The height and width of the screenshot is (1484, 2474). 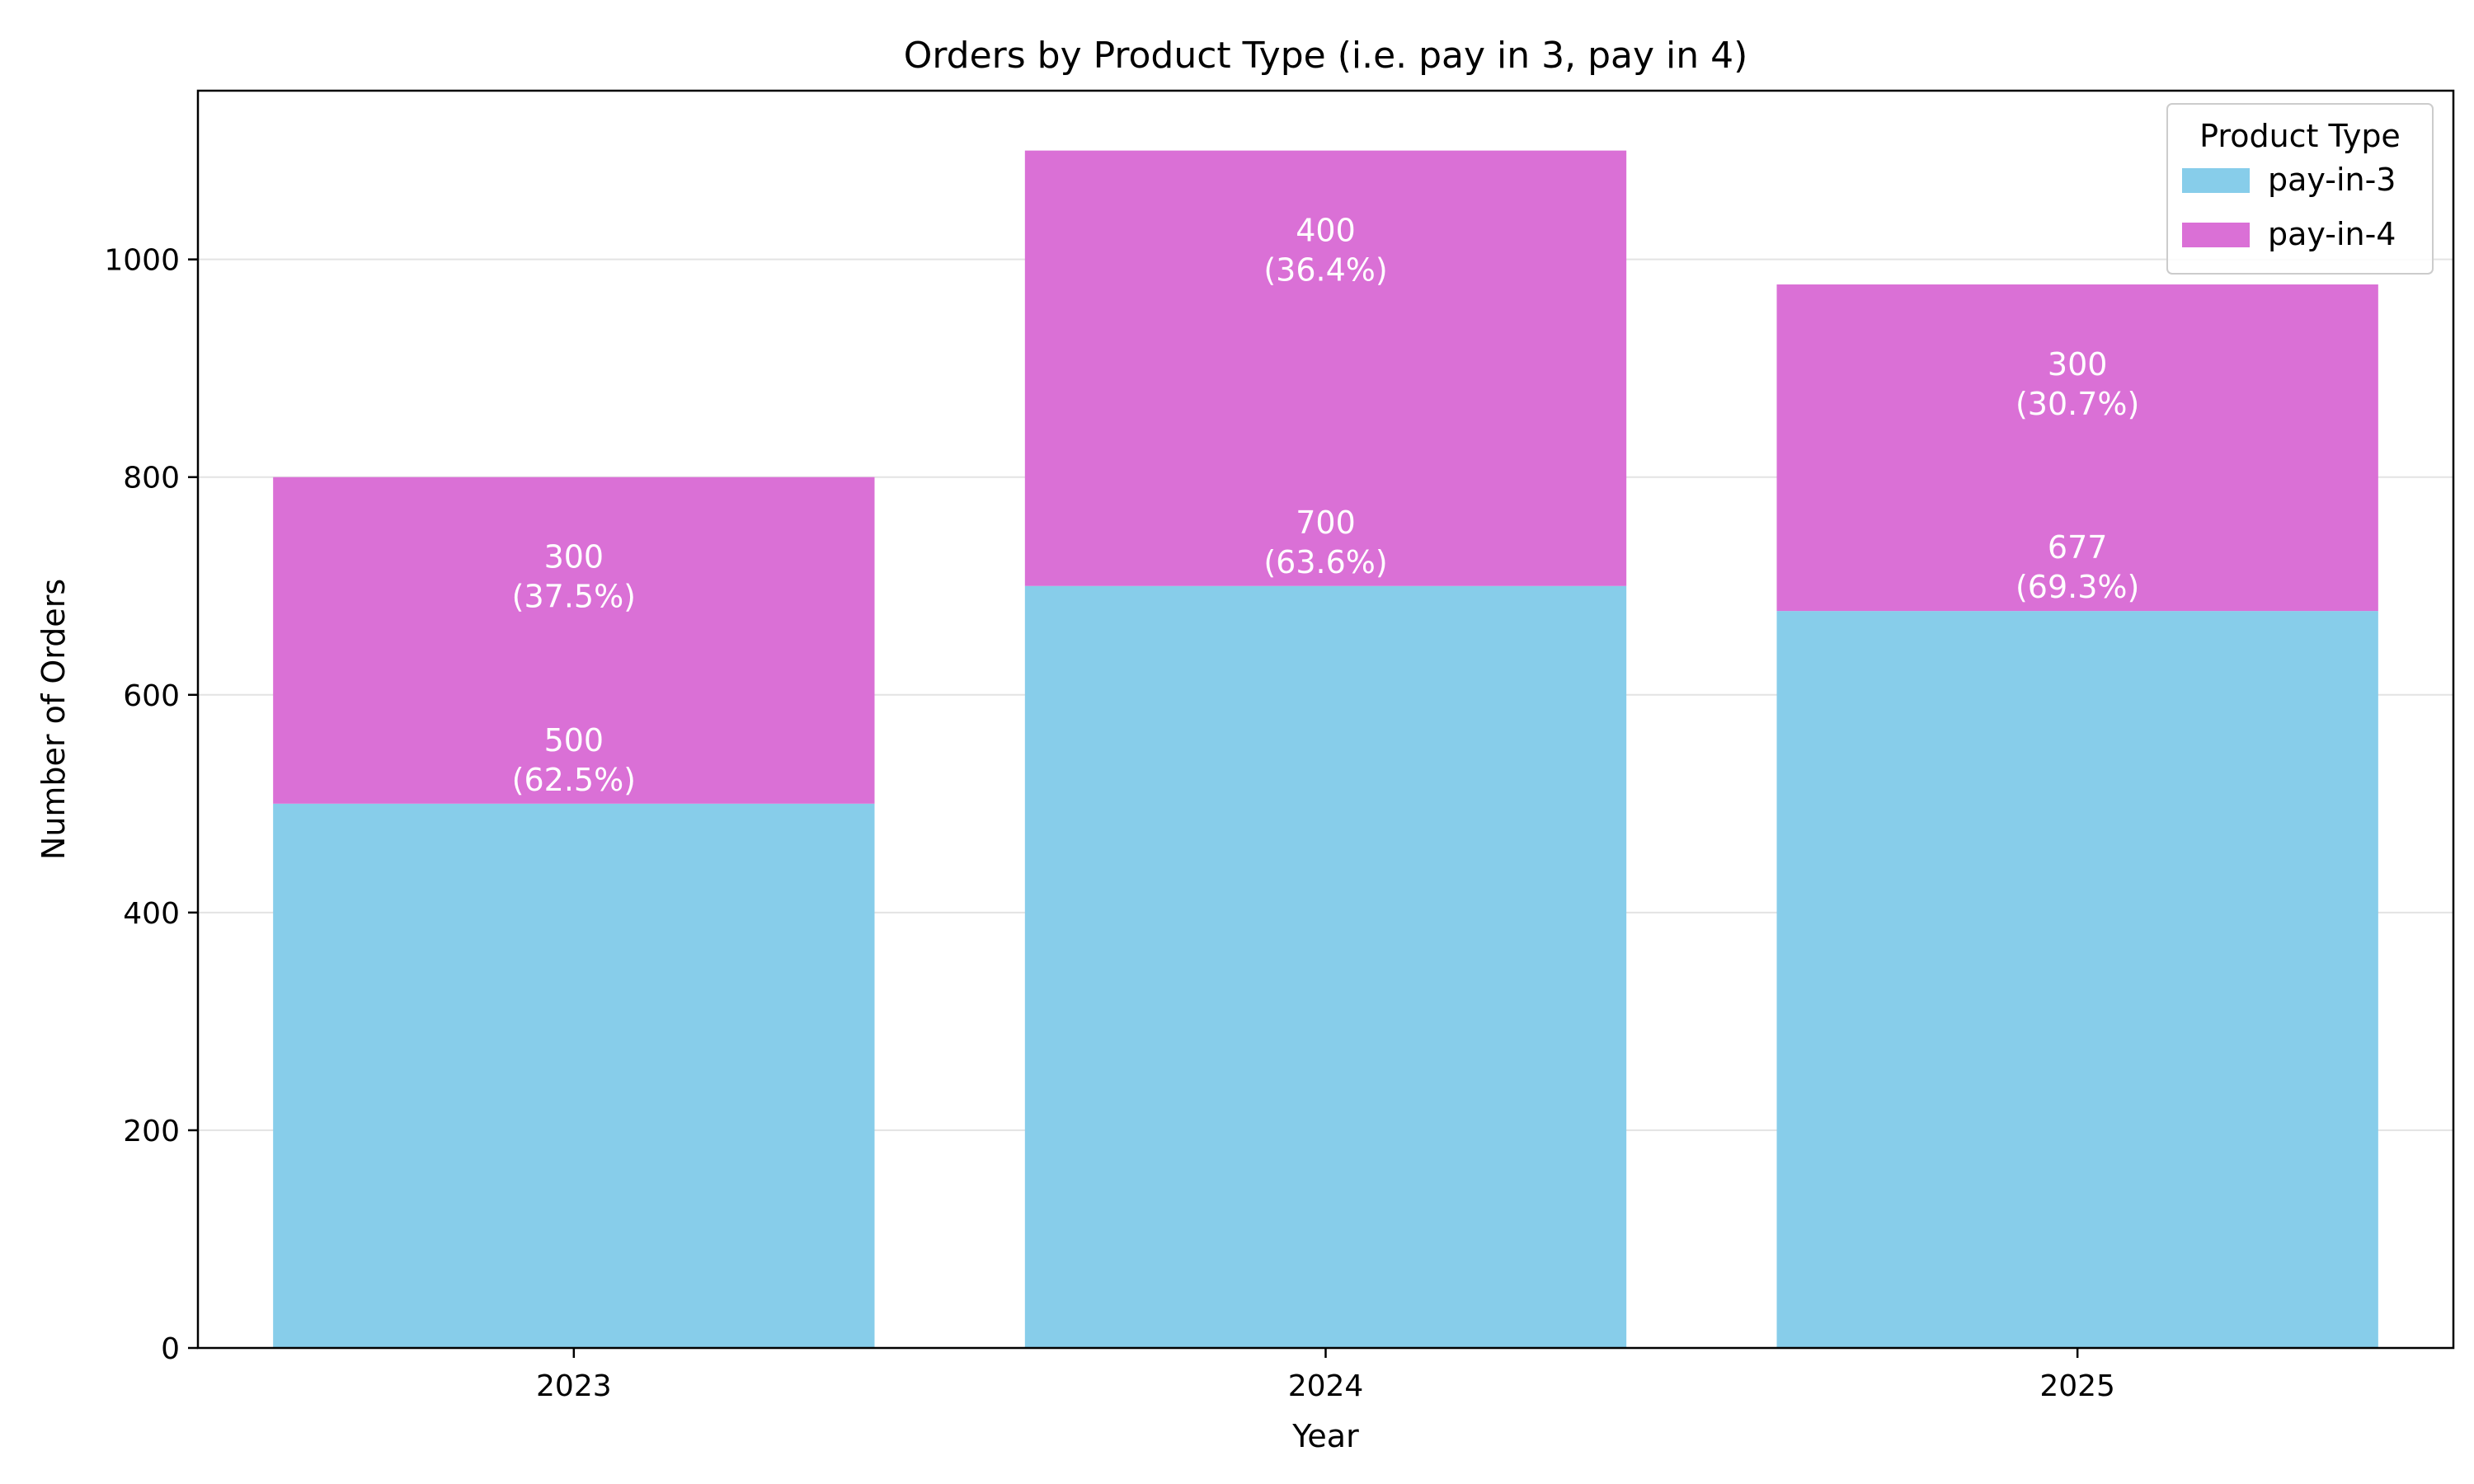 What do you see at coordinates (2078, 364) in the screenshot?
I see `bar-label-pay-in-4-2025: 300` at bounding box center [2078, 364].